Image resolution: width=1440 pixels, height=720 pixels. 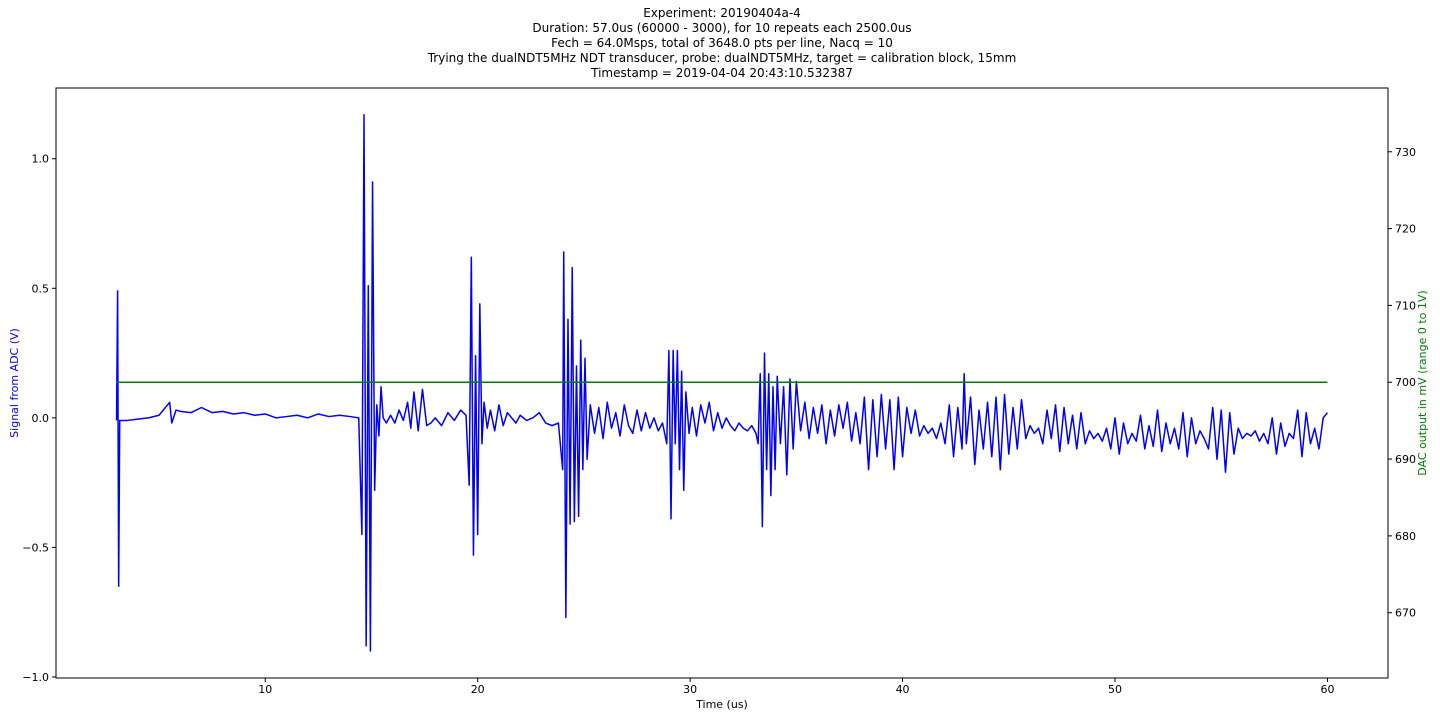 What do you see at coordinates (721, 704) in the screenshot?
I see `x-axis-label: Time (us)` at bounding box center [721, 704].